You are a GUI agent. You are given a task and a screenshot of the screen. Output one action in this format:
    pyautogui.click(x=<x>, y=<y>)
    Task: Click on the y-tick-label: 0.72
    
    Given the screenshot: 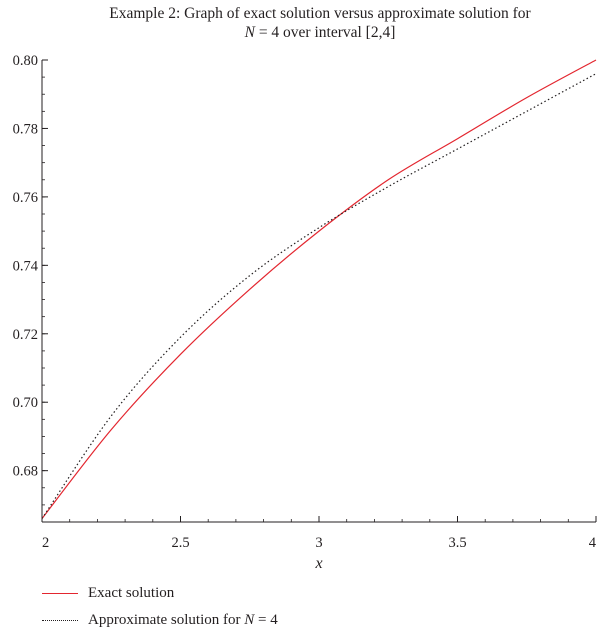 What is the action you would take?
    pyautogui.click(x=25, y=335)
    